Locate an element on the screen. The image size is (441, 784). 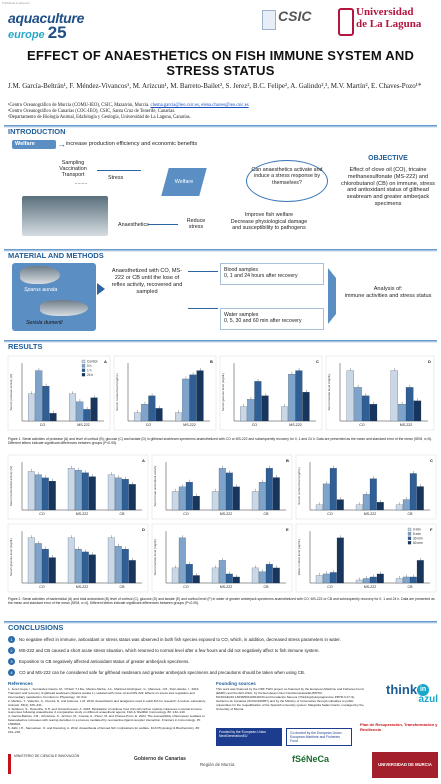
stress-label: Stress is located at coordinates (116, 178).